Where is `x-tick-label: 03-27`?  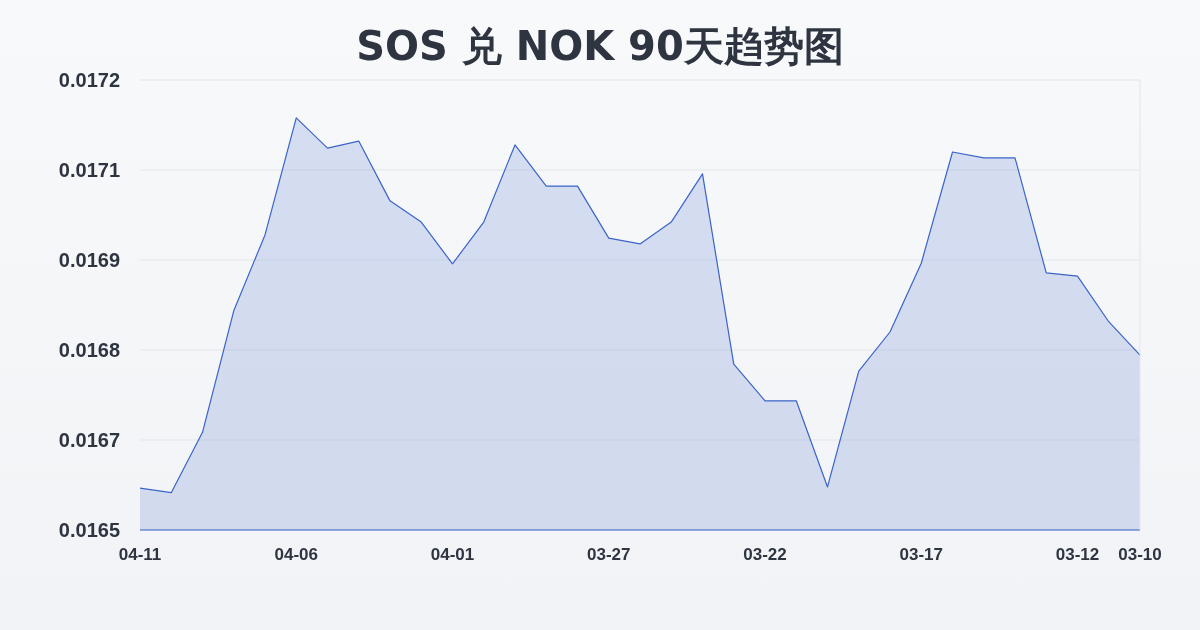 x-tick-label: 03-27 is located at coordinates (609, 554).